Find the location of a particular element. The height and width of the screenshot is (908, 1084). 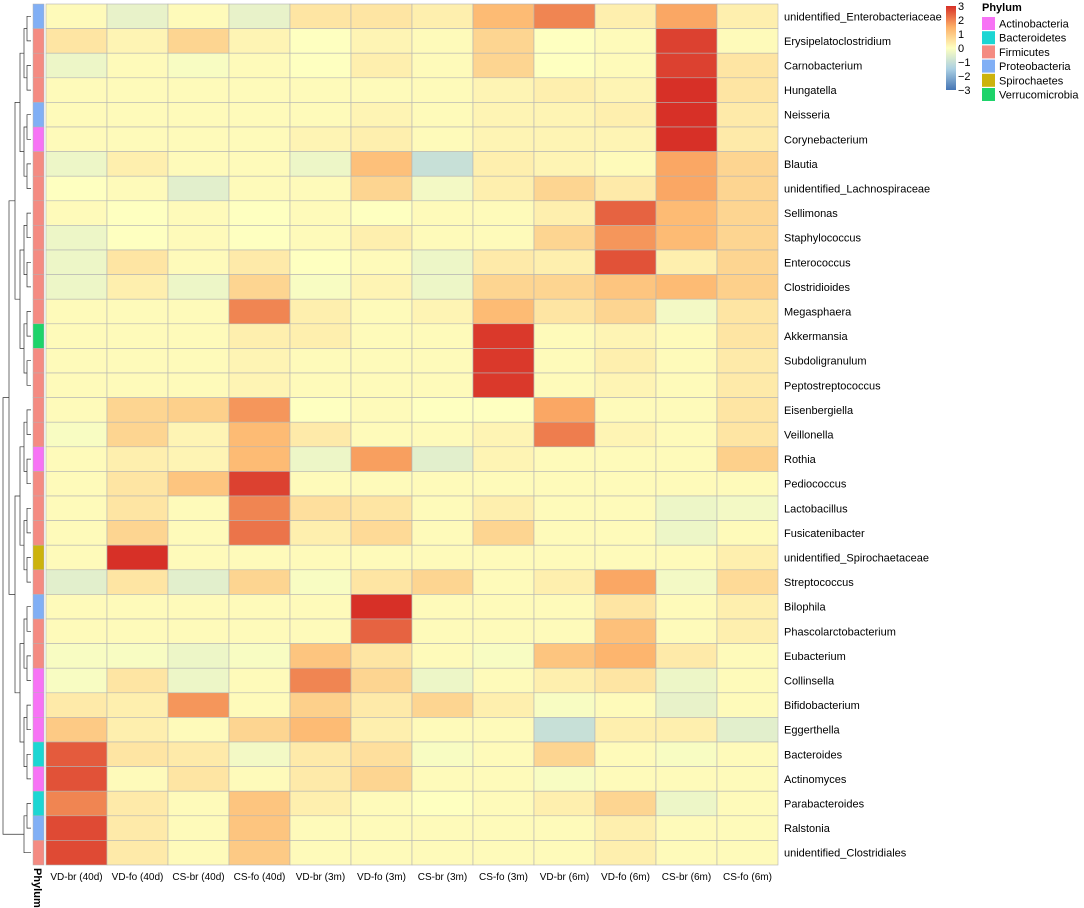

row-label: Akkermansia is located at coordinates (816, 337).